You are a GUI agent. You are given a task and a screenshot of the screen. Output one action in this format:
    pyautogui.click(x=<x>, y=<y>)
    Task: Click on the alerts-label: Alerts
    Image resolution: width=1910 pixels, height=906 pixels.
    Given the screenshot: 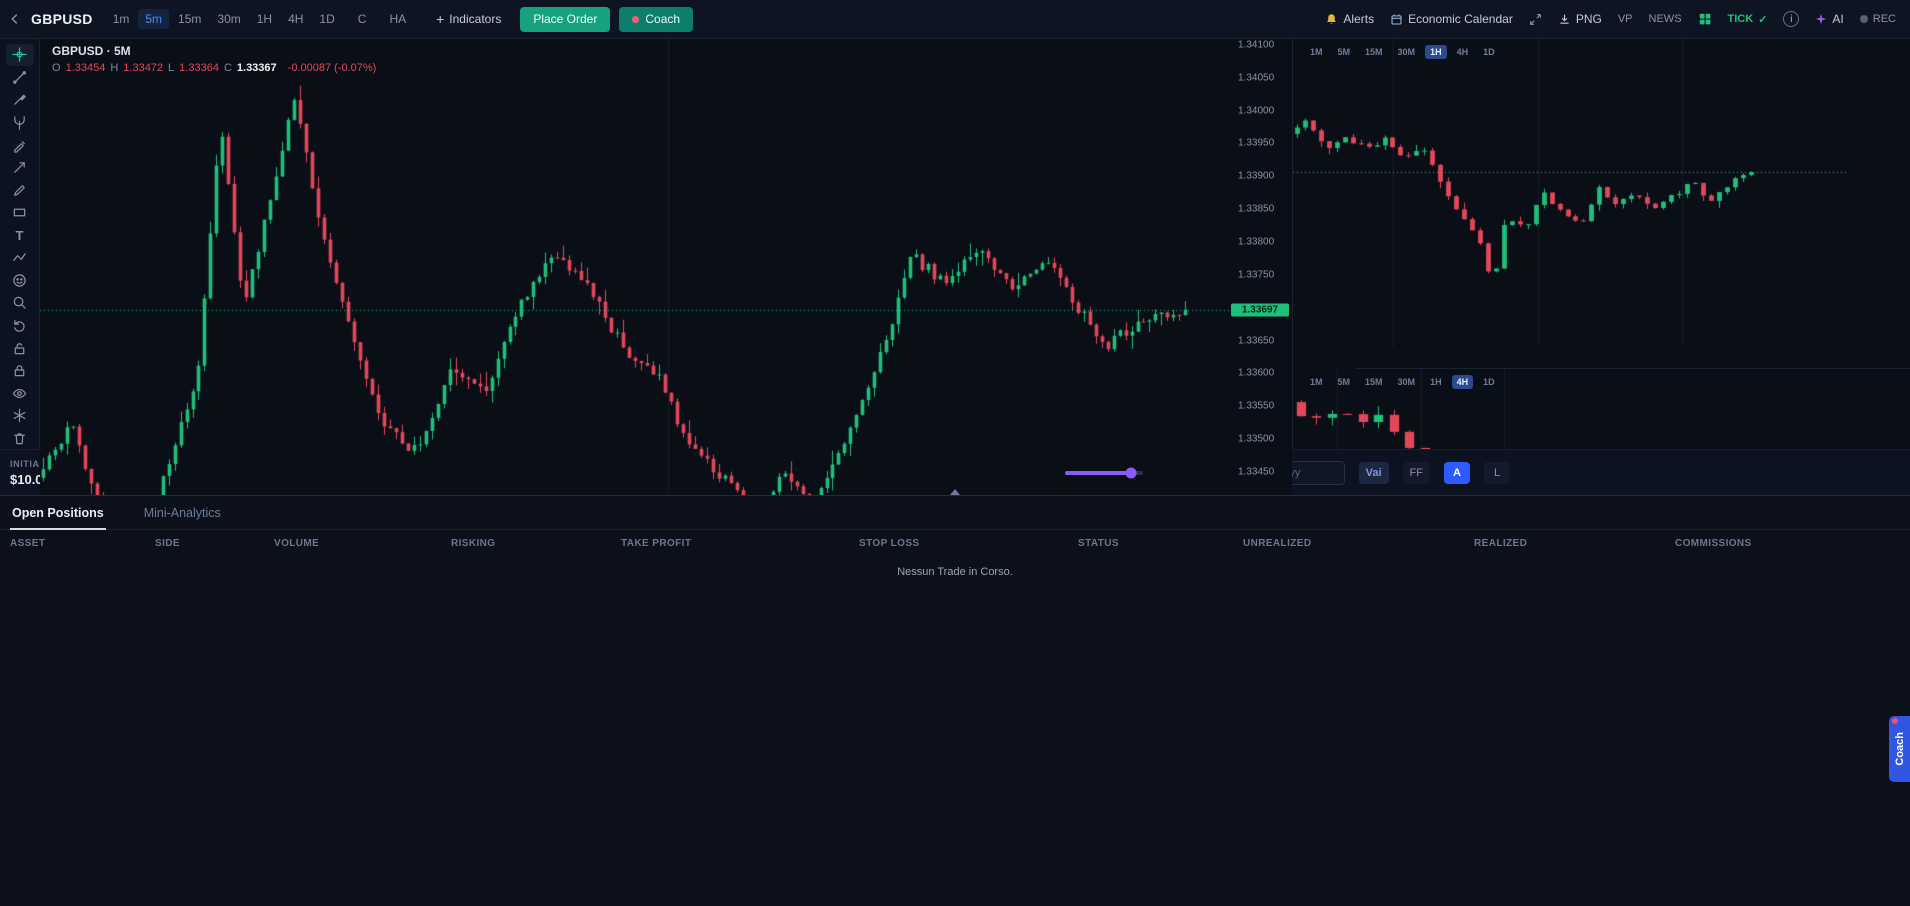 What is the action you would take?
    pyautogui.click(x=1359, y=19)
    